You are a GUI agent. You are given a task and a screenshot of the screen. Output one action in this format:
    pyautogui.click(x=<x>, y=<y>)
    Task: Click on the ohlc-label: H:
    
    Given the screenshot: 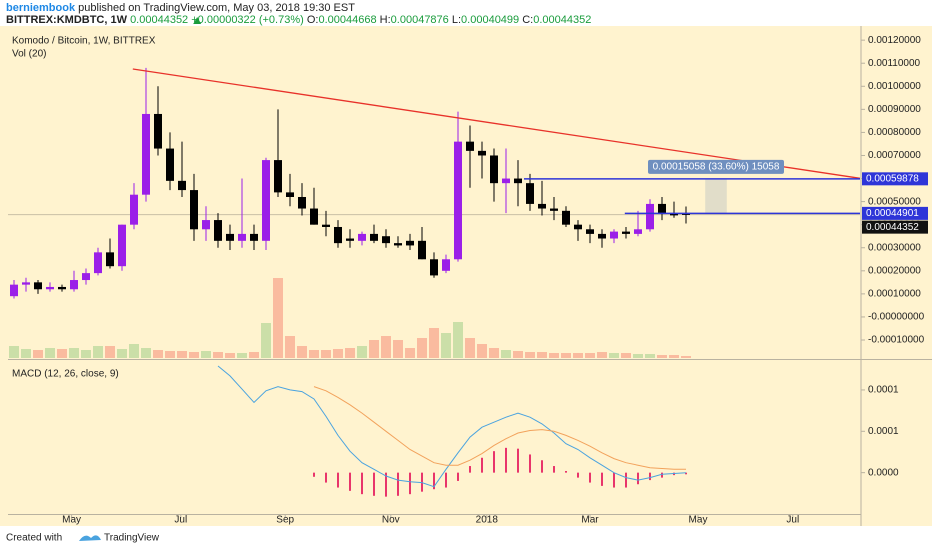 What is the action you would take?
    pyautogui.click(x=385, y=20)
    